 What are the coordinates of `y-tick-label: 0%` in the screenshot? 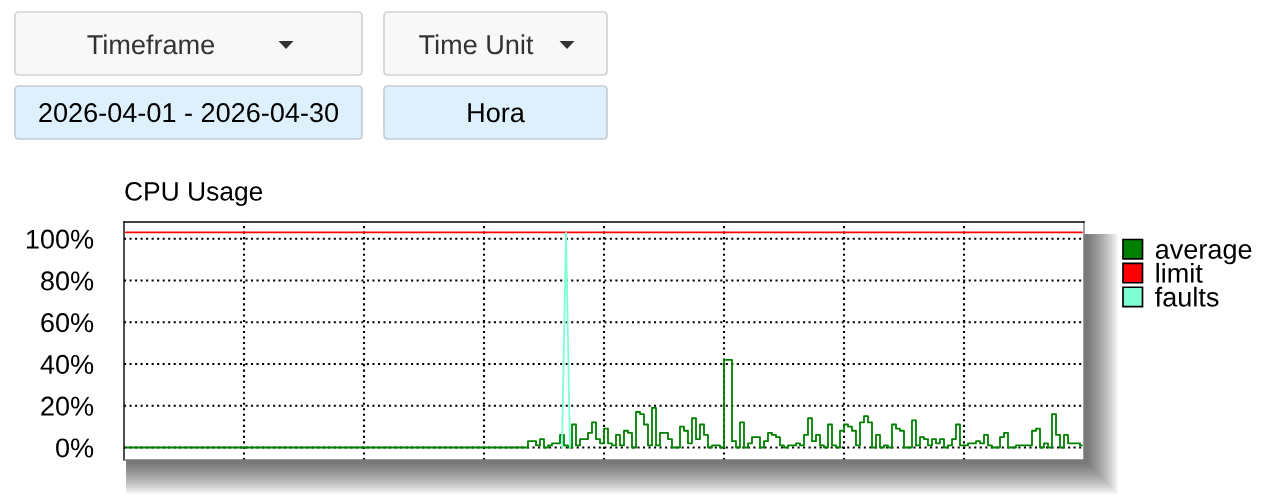 It's located at (75, 448).